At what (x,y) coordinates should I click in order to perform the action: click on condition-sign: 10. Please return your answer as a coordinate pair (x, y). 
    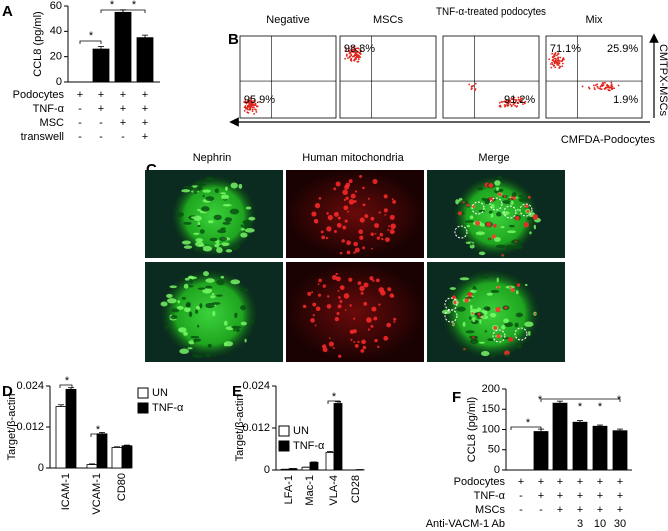
    Looking at the image, I should click on (600, 524).